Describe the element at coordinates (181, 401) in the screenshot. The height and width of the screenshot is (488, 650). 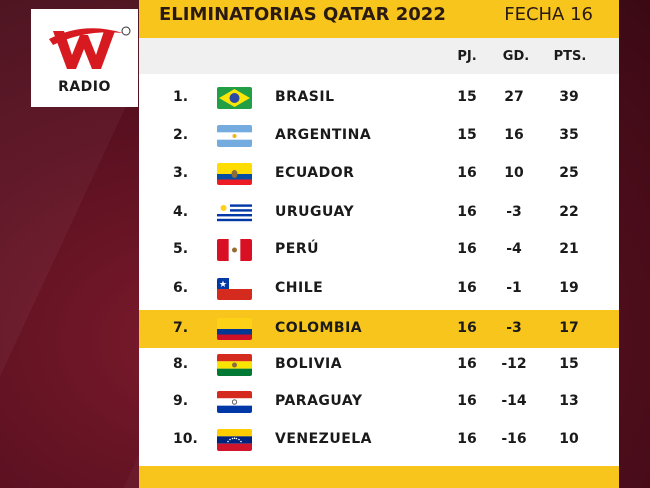
I see `position: 9.` at that location.